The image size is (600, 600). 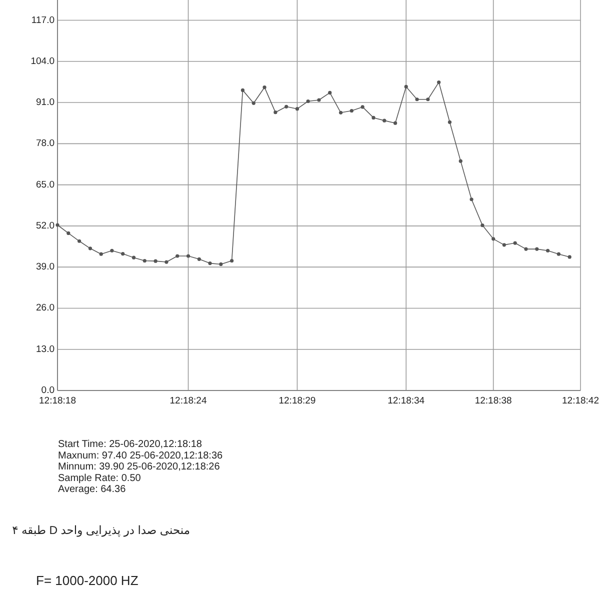 What do you see at coordinates (45, 267) in the screenshot?
I see `y-tick-label: 39.0` at bounding box center [45, 267].